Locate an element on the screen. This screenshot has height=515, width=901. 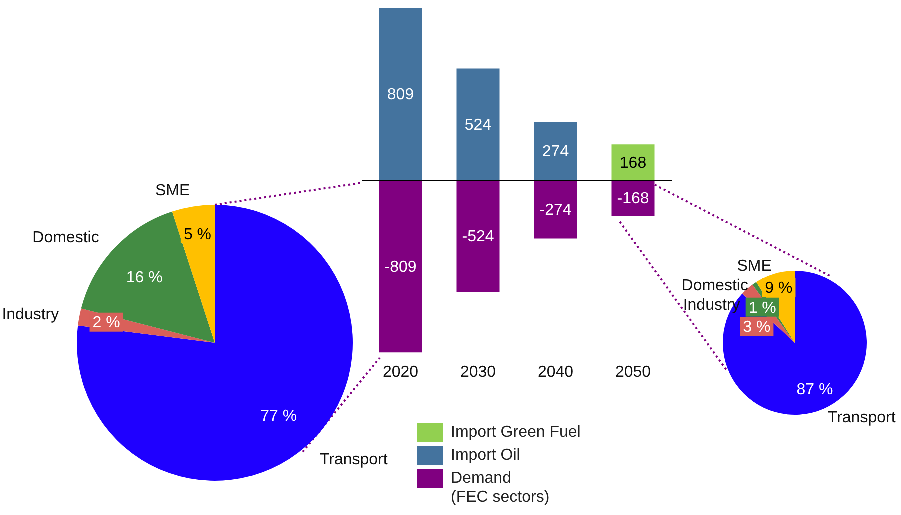
data-label: -524 is located at coordinates (478, 237).